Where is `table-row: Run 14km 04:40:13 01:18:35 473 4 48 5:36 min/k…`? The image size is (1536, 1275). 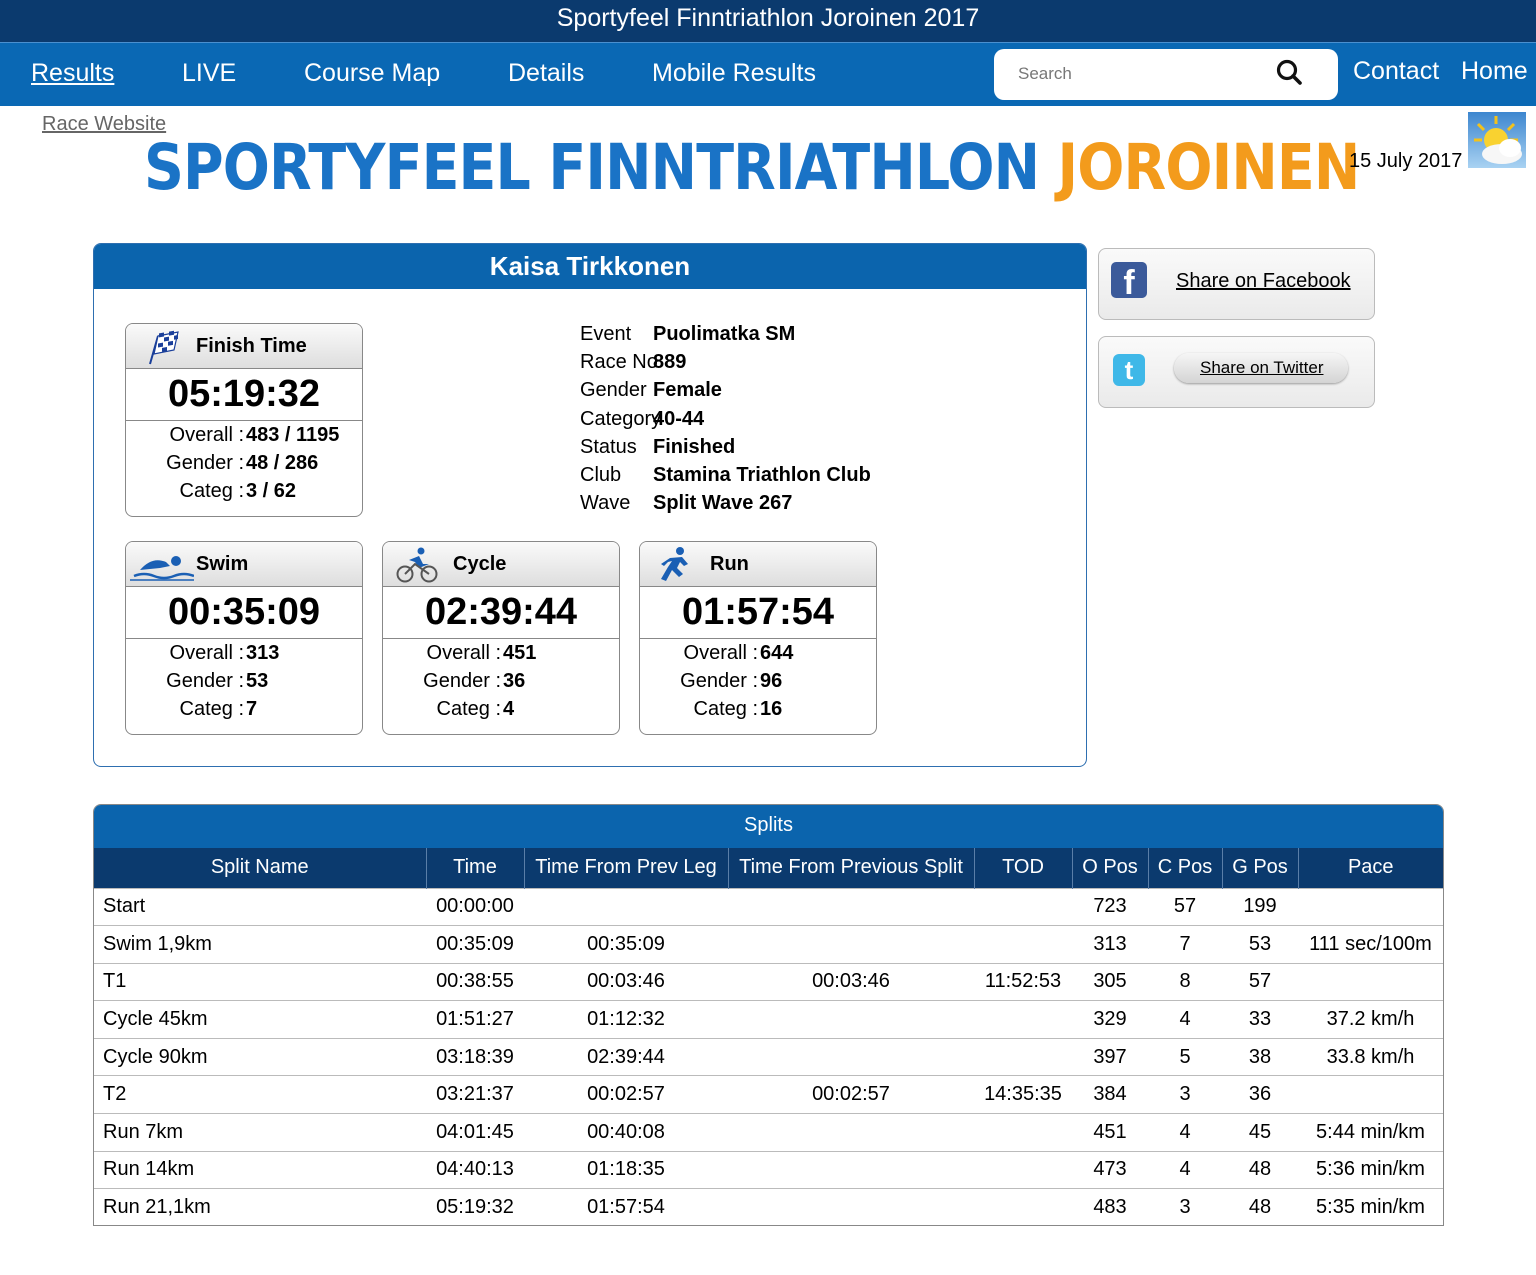
table-row: Run 14km 04:40:13 01:18:35 473 4 48 5:36 min/k… is located at coordinates (768, 1169).